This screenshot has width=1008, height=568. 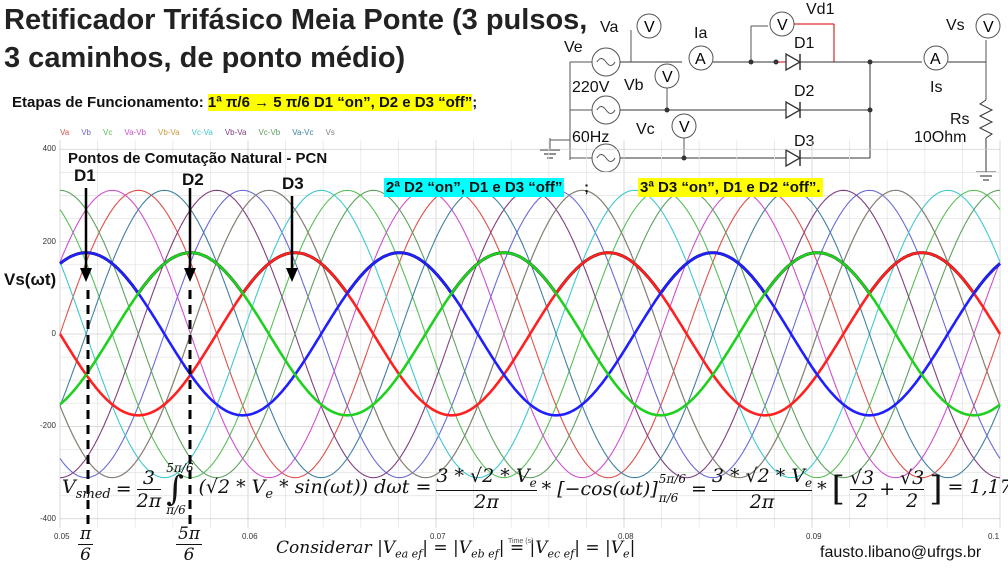 What do you see at coordinates (486, 489) in the screenshot?
I see `eq-frac-2: 3 * √2 * Ve 2π` at bounding box center [486, 489].